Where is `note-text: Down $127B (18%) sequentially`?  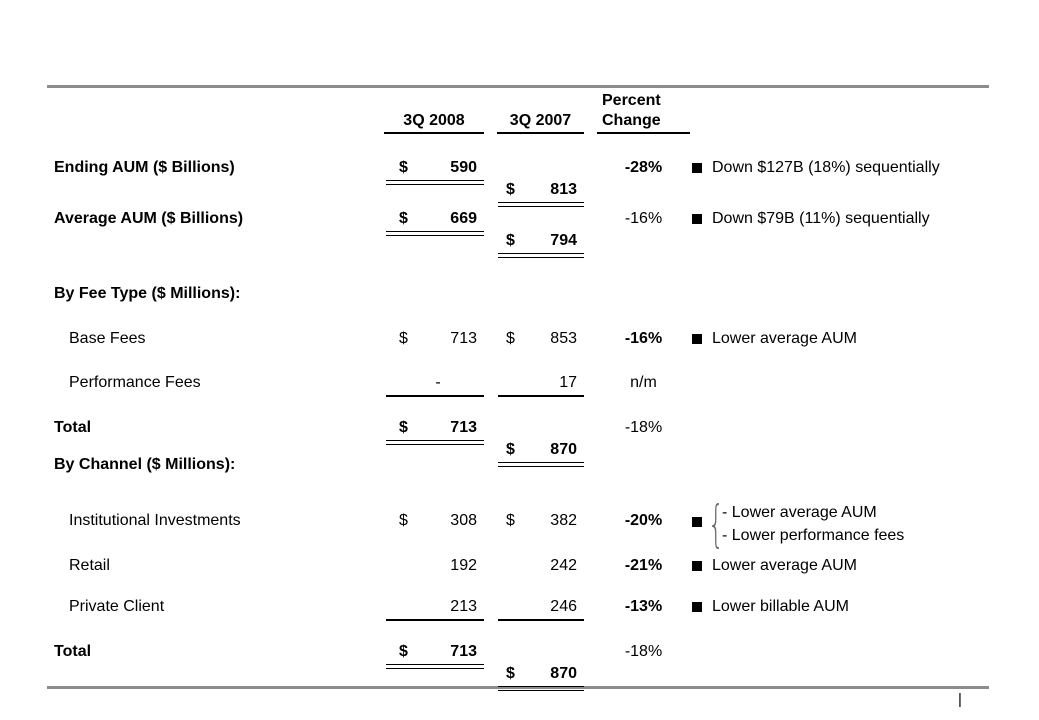 note-text: Down $127B (18%) sequentially is located at coordinates (826, 167).